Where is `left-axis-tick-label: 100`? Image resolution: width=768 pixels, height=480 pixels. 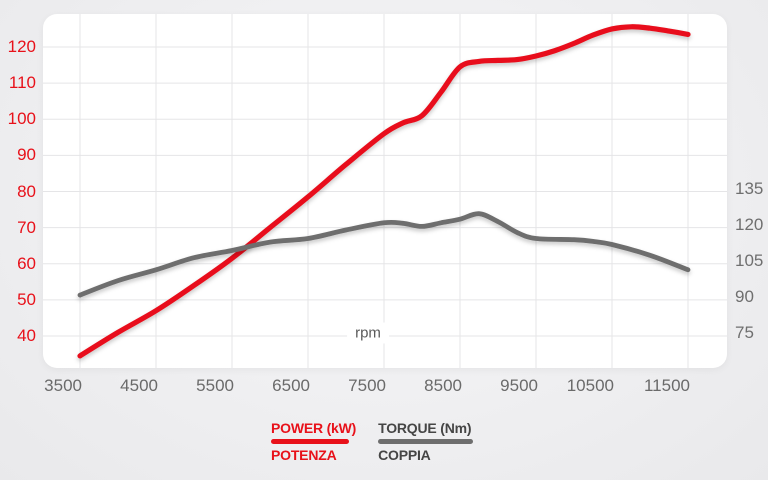 left-axis-tick-label: 100 is located at coordinates (21, 119).